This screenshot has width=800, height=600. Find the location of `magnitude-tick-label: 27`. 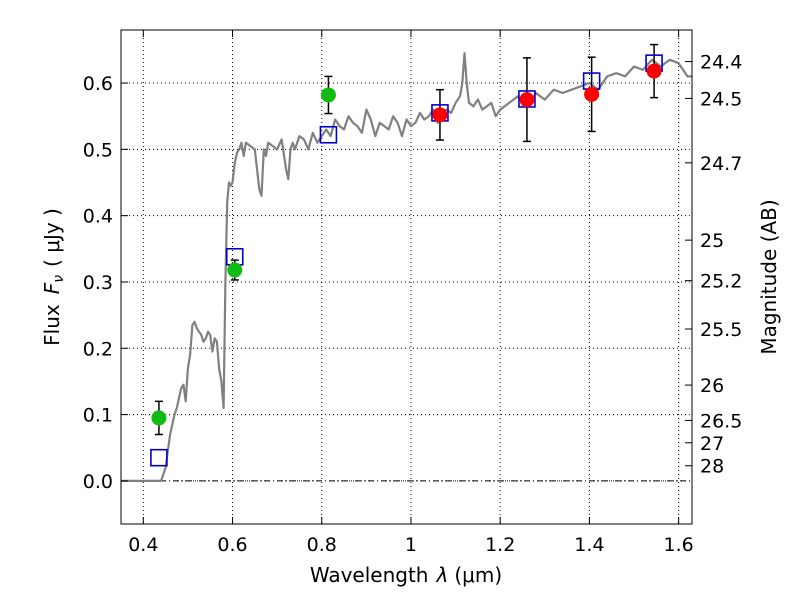

magnitude-tick-label: 27 is located at coordinates (712, 444).